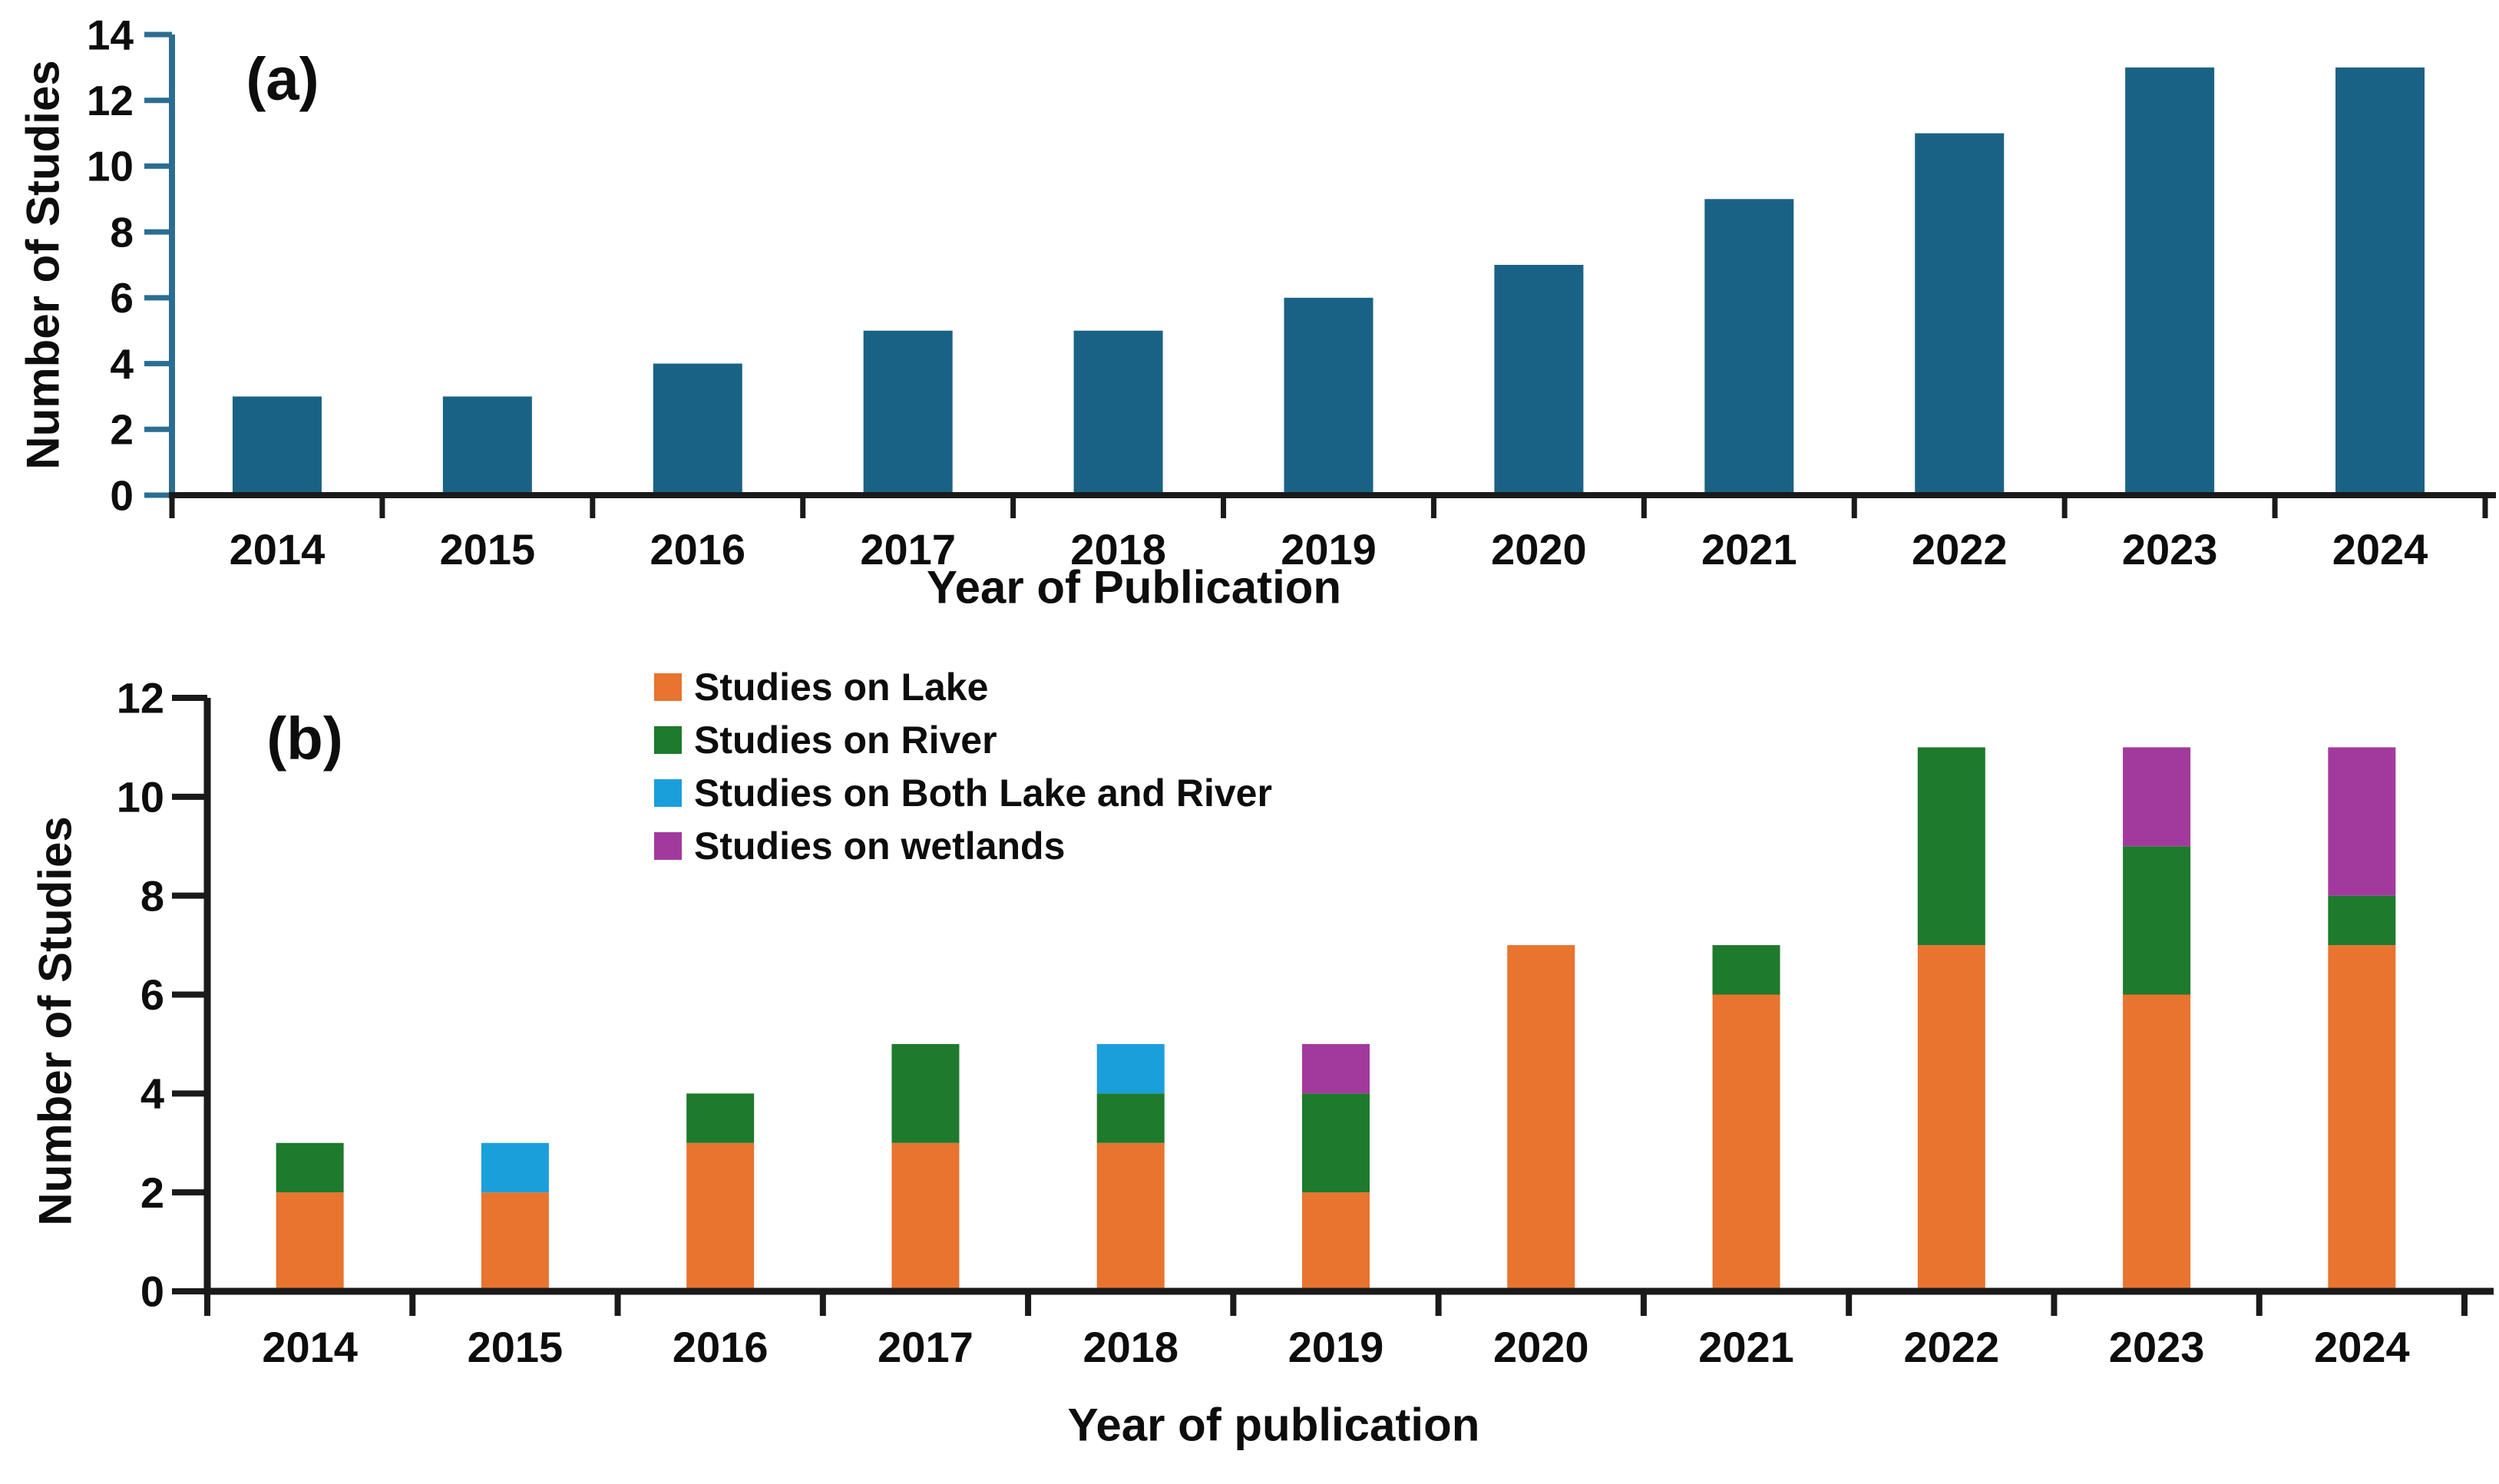 Image resolution: width=2499 pixels, height=1484 pixels. What do you see at coordinates (845, 740) in the screenshot?
I see `legend-label-river: Studies on River` at bounding box center [845, 740].